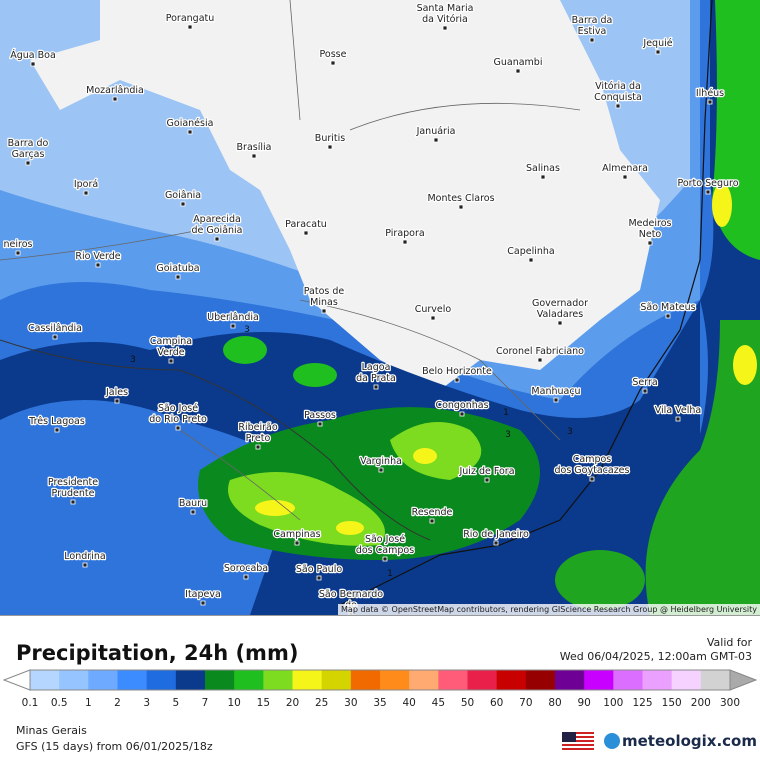 The width and height of the screenshot is (760, 764). What do you see at coordinates (707, 183) in the screenshot?
I see `city-label: Porto Seguro` at bounding box center [707, 183].